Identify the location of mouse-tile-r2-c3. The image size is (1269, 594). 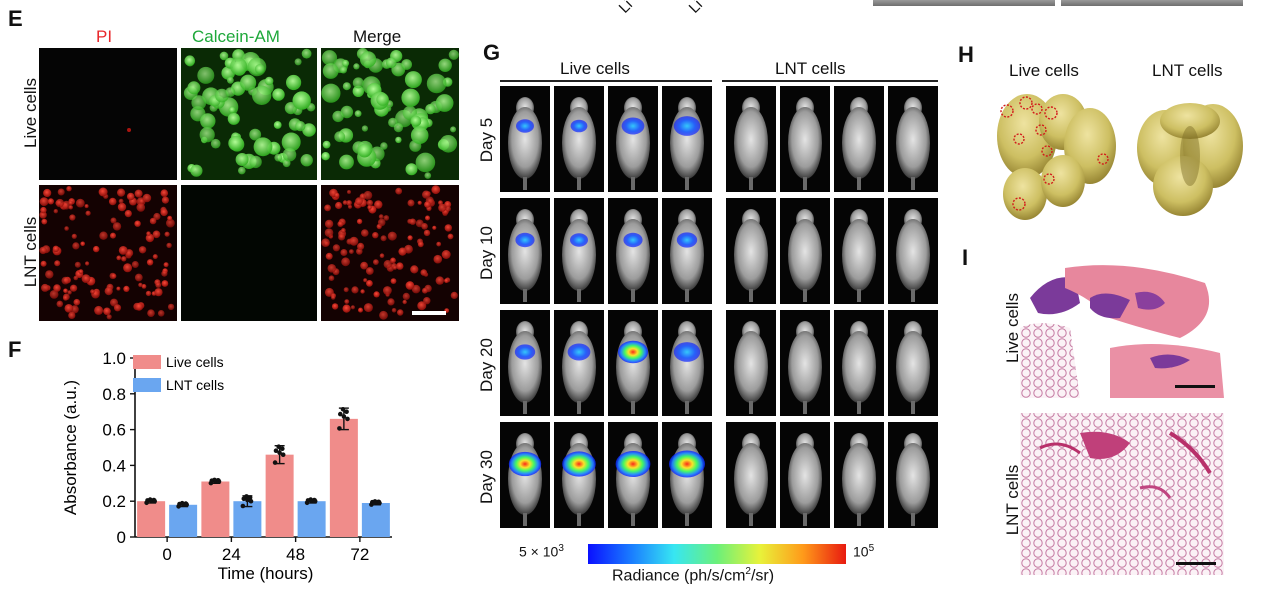
(687, 363).